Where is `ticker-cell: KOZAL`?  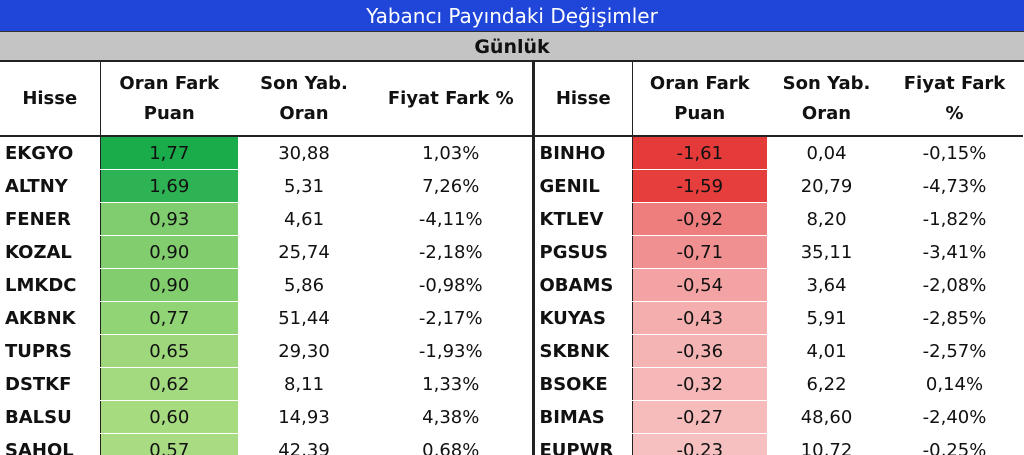 ticker-cell: KOZAL is located at coordinates (50, 252).